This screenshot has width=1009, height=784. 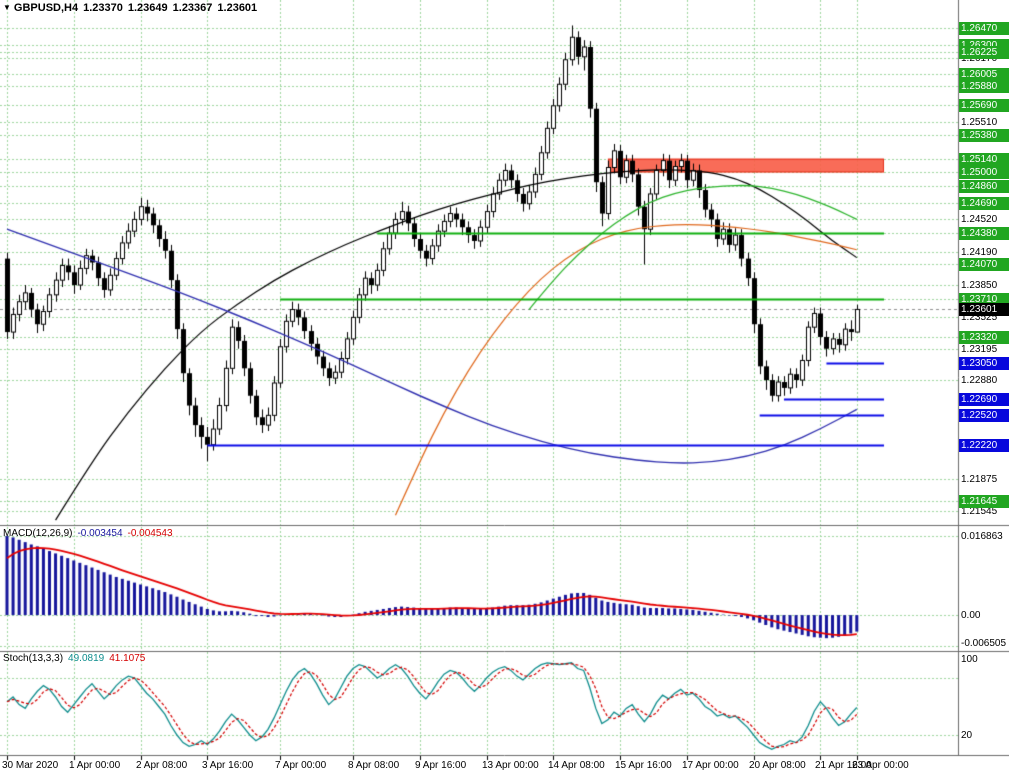 I want to click on time-label: 8 Apr 08:00, so click(x=374, y=765).